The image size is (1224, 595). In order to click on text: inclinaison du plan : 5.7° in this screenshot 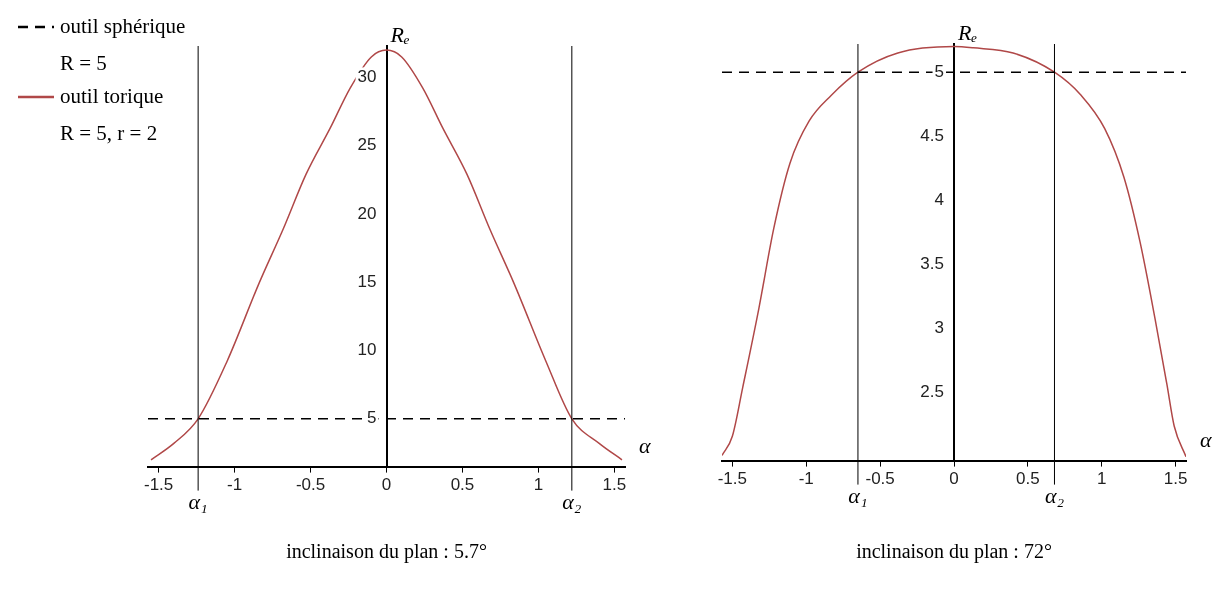, I will do `click(386, 551)`.